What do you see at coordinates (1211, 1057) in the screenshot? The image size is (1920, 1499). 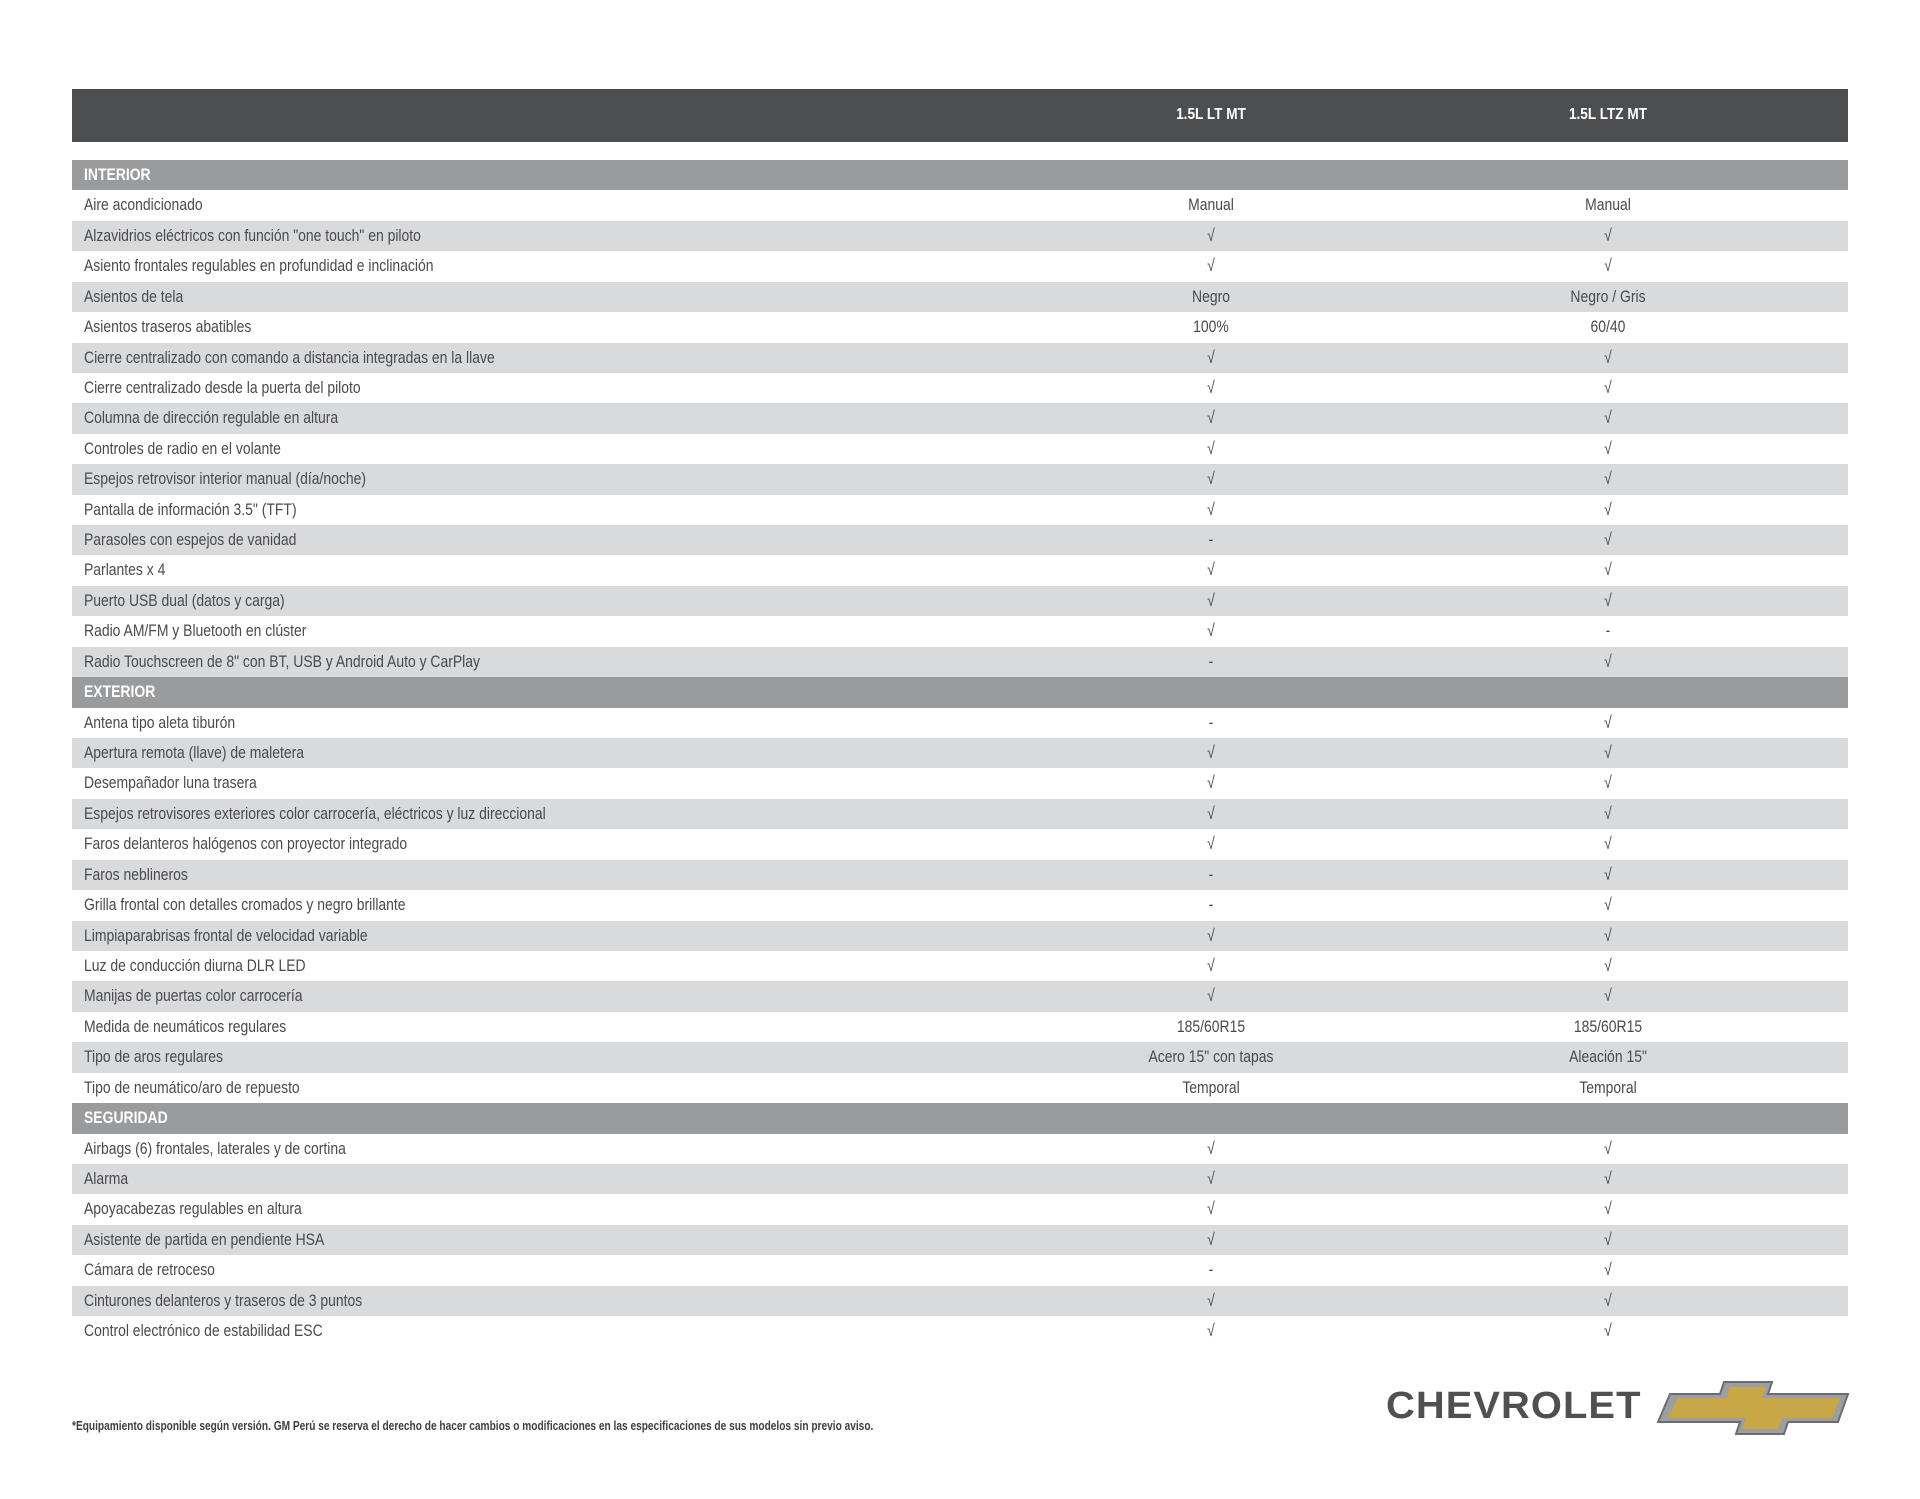 I see `lt-value: Acero 15" con tapas` at bounding box center [1211, 1057].